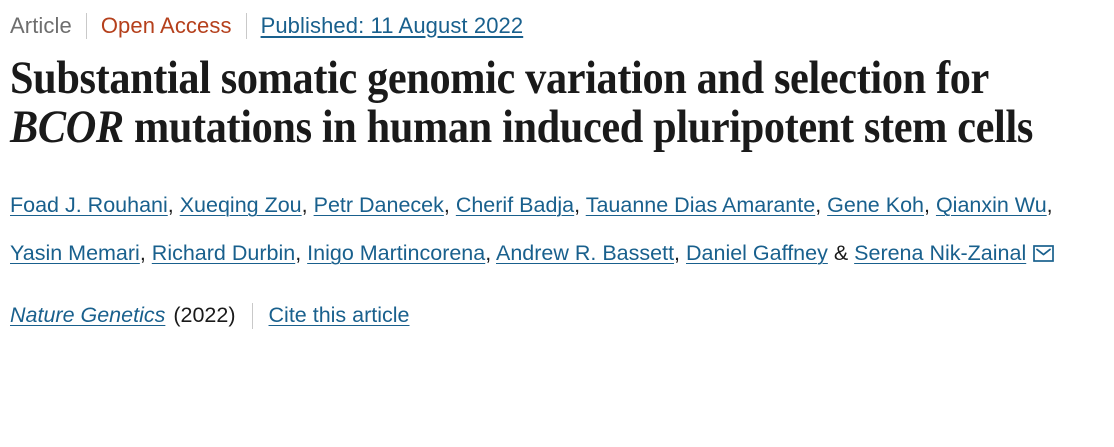  What do you see at coordinates (67, 127) in the screenshot?
I see `title-gene-name: BCOR` at bounding box center [67, 127].